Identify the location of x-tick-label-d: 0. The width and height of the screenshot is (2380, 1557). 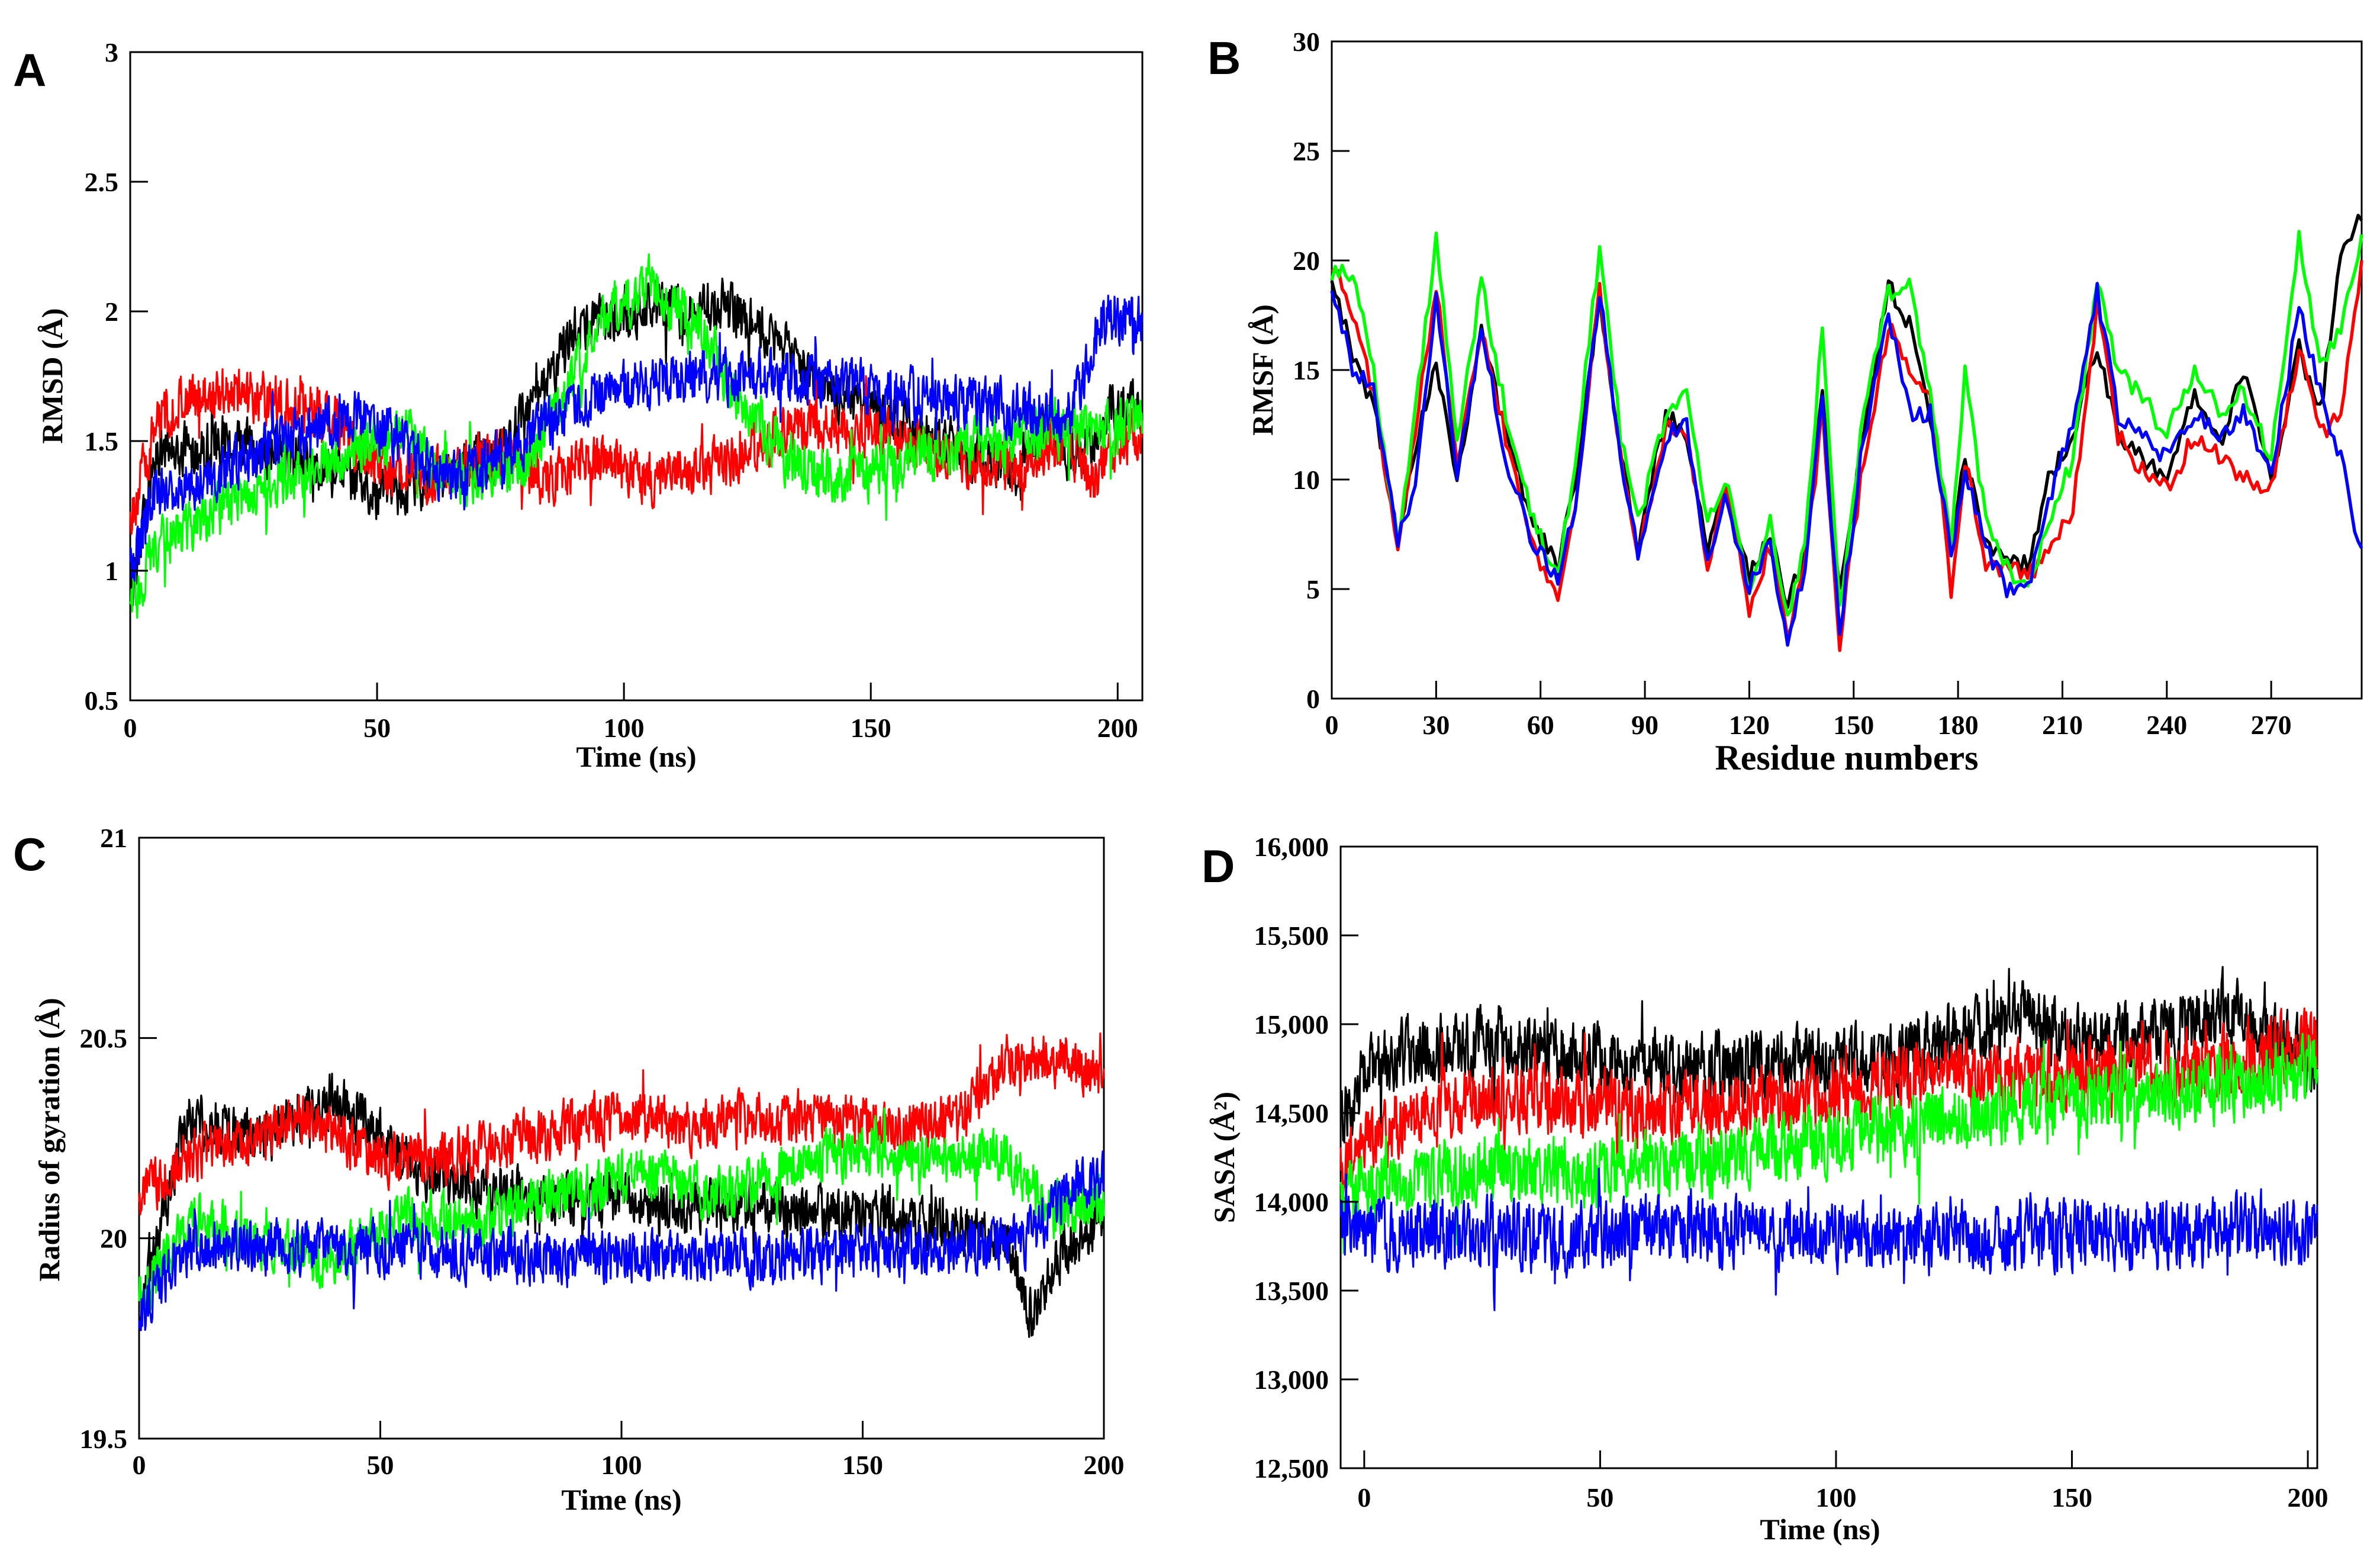
(1364, 1498).